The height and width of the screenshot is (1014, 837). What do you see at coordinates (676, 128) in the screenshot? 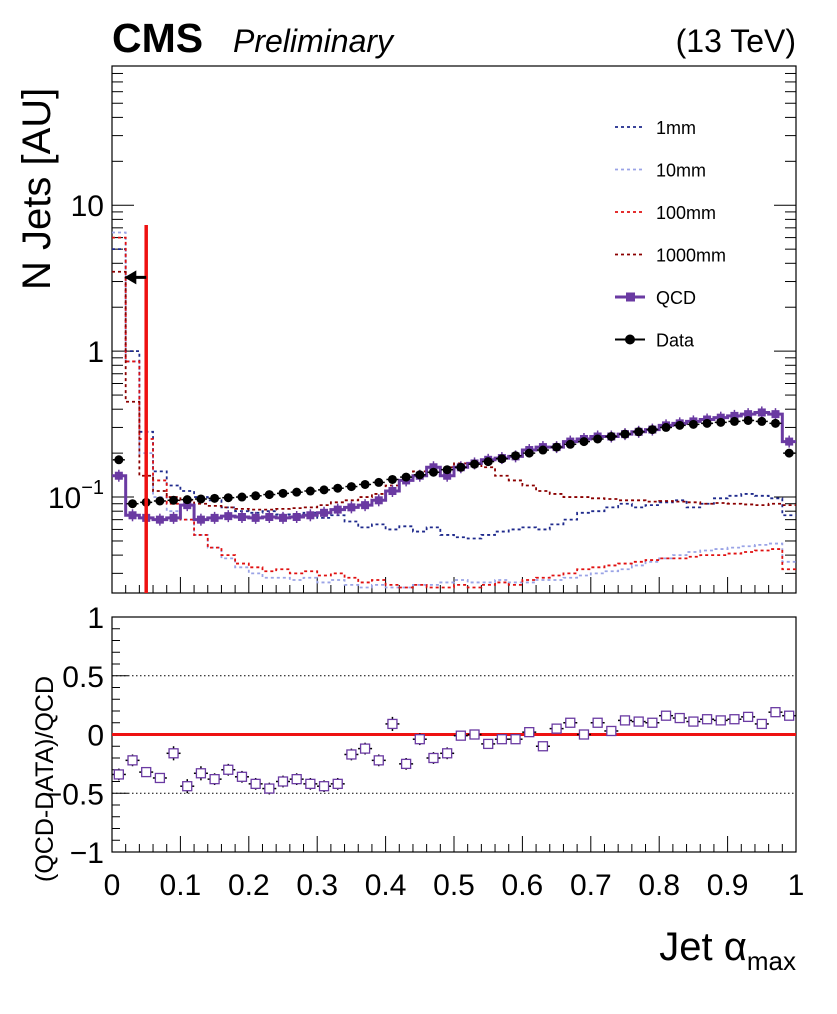
I see `legend-label: 1mm` at bounding box center [676, 128].